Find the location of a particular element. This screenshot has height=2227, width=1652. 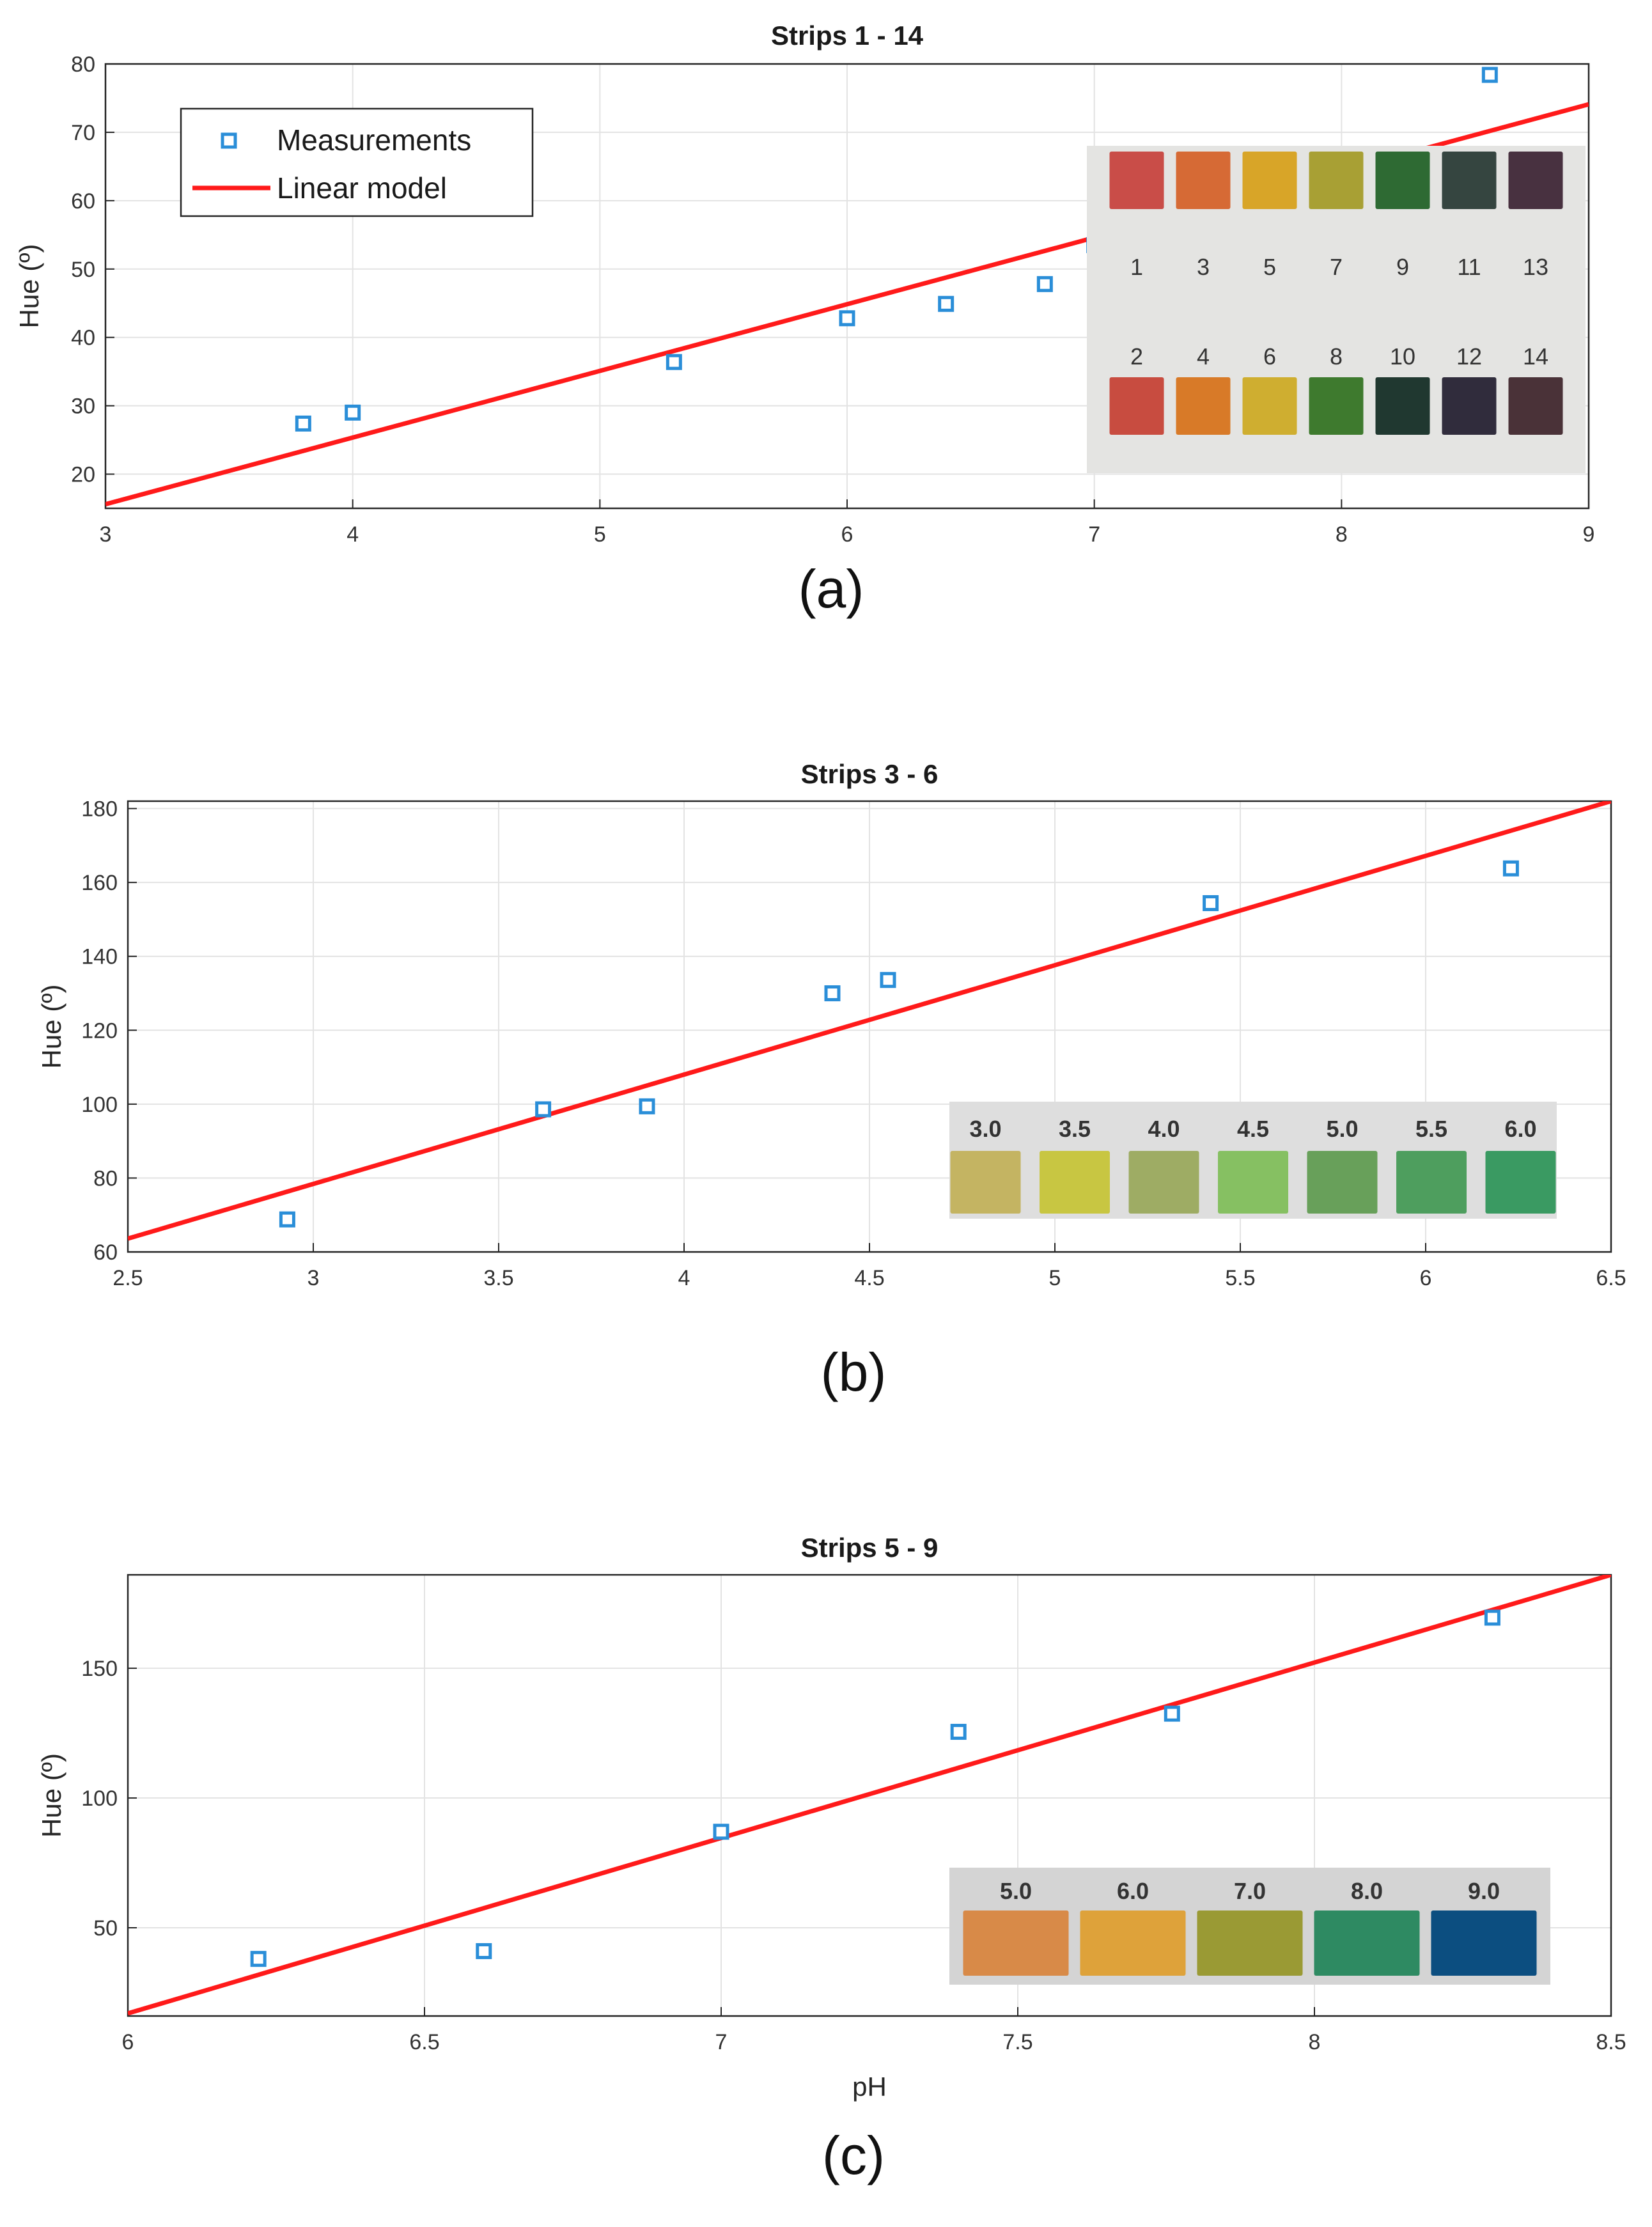

x-tick-label: 8.5 is located at coordinates (1611, 2042).